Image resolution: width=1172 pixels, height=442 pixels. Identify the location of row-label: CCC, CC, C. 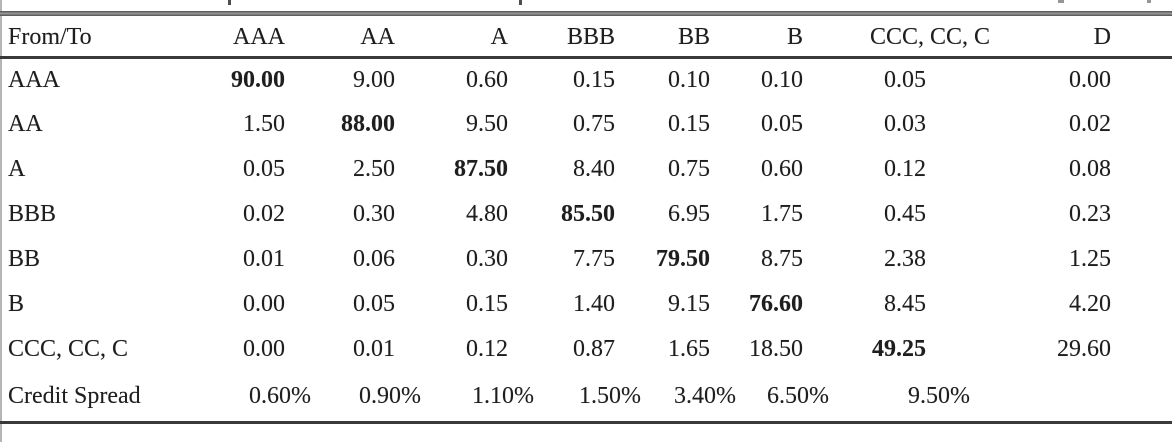
(68, 349).